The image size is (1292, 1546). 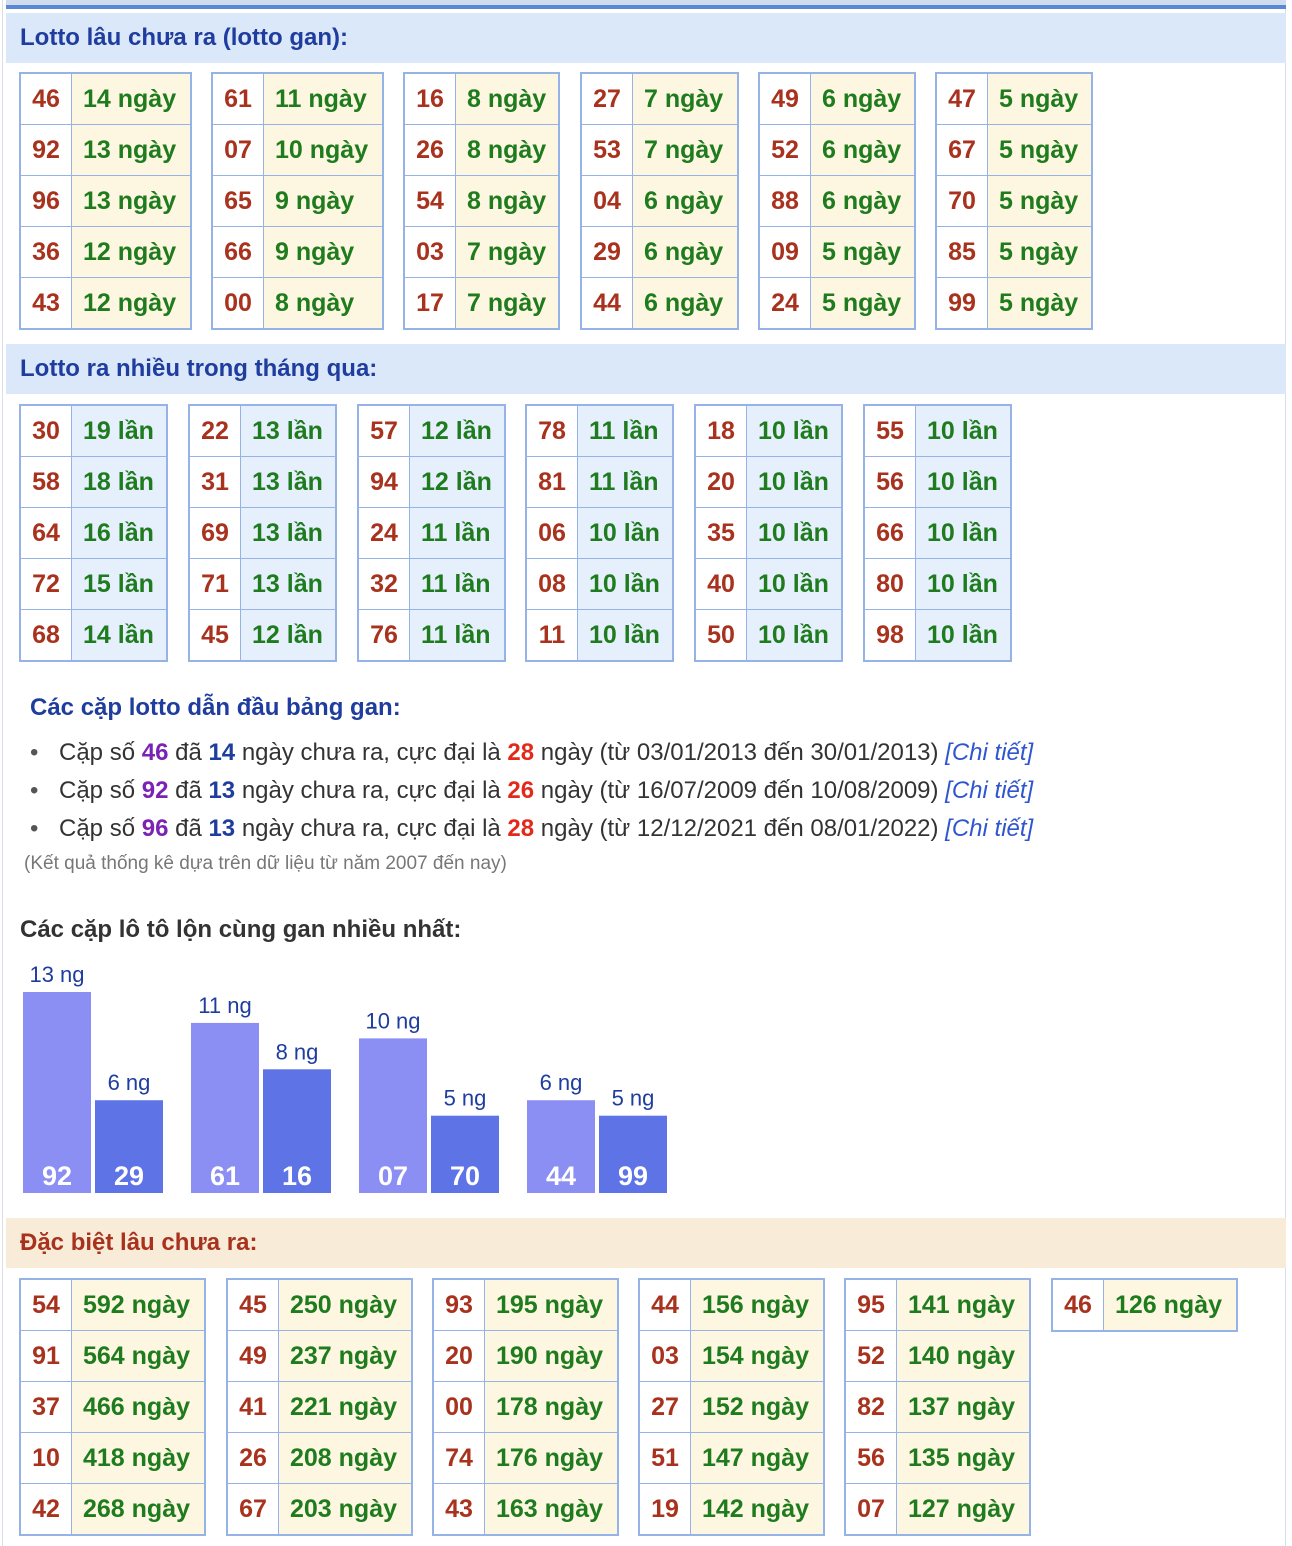 What do you see at coordinates (215, 707) in the screenshot?
I see `lead-pairs-title: Các cặp lotto dẫn đầu bảng gan:` at bounding box center [215, 707].